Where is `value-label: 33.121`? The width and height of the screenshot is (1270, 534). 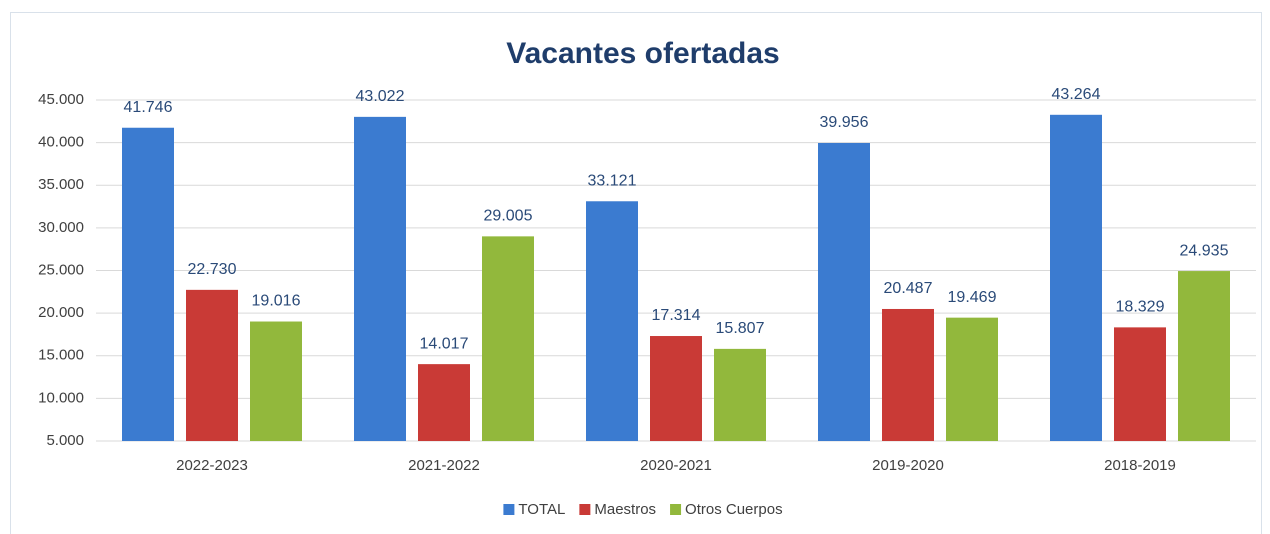
value-label: 33.121 is located at coordinates (612, 180).